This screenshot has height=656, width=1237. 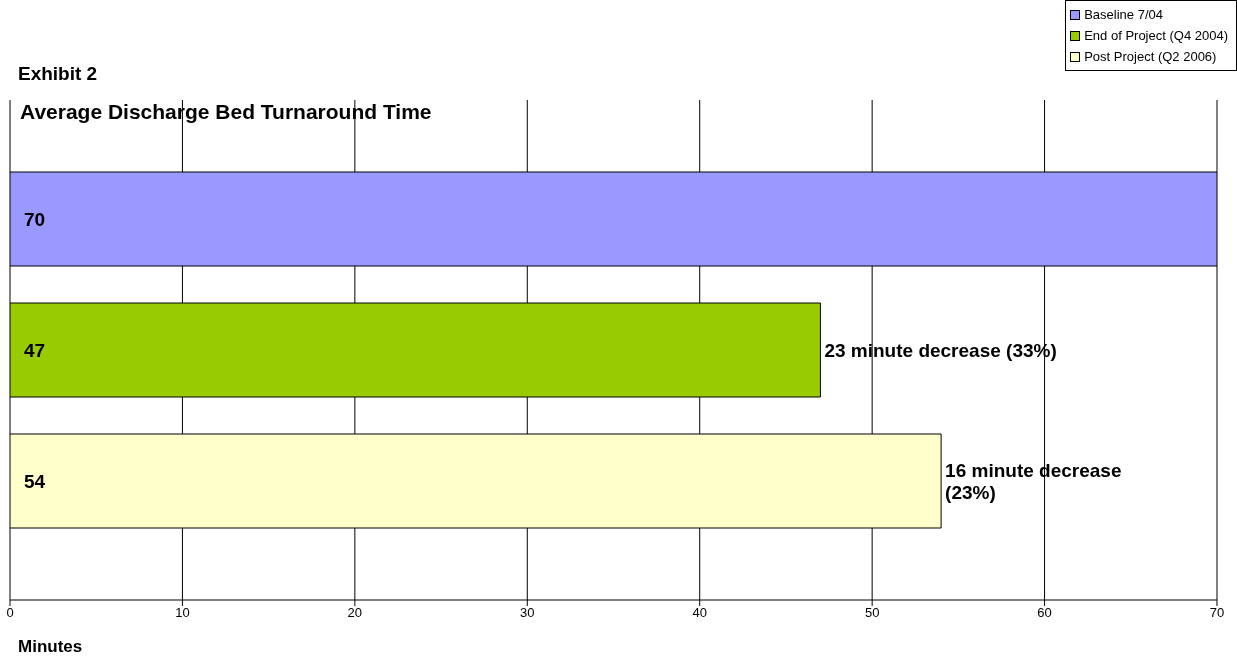 What do you see at coordinates (35, 350) in the screenshot?
I see `data-label: 47` at bounding box center [35, 350].